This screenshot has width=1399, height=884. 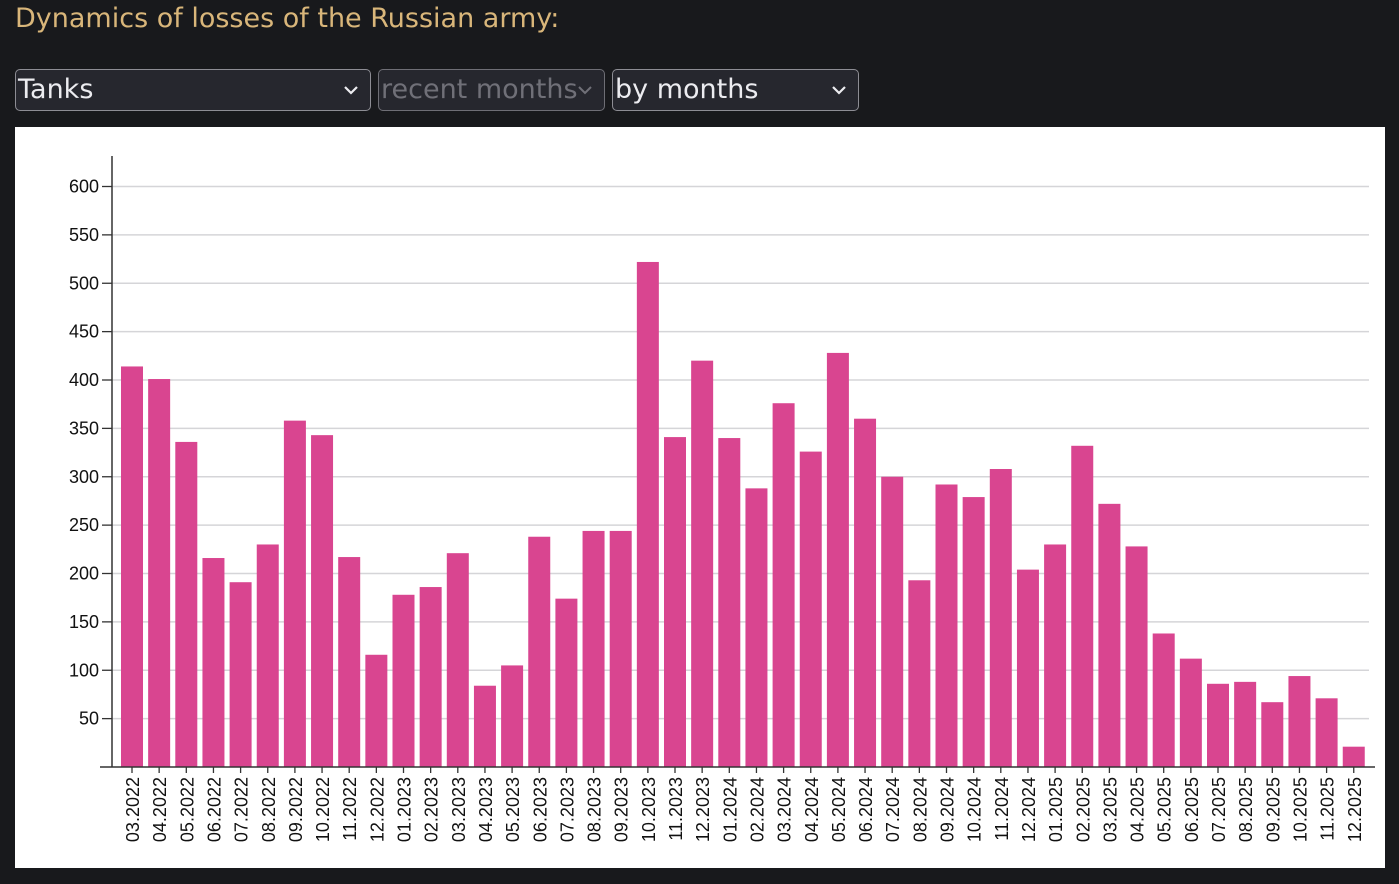 I want to click on bar-03.2025, so click(x=1109, y=635).